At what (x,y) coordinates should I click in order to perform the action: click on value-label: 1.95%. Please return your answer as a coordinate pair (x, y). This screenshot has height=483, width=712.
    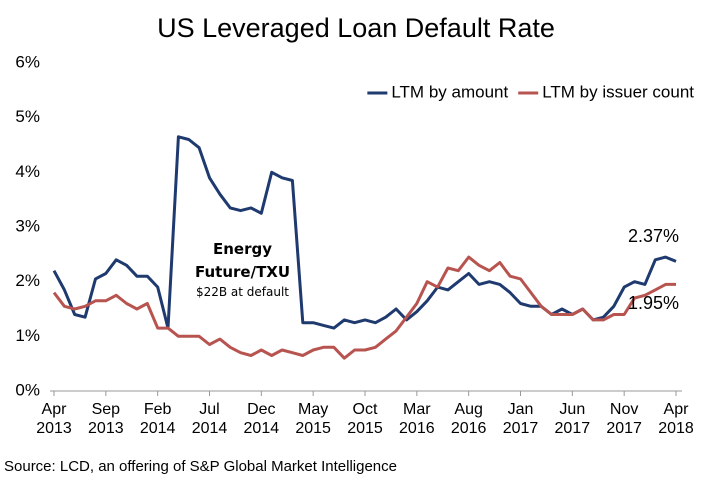
    Looking at the image, I should click on (653, 303).